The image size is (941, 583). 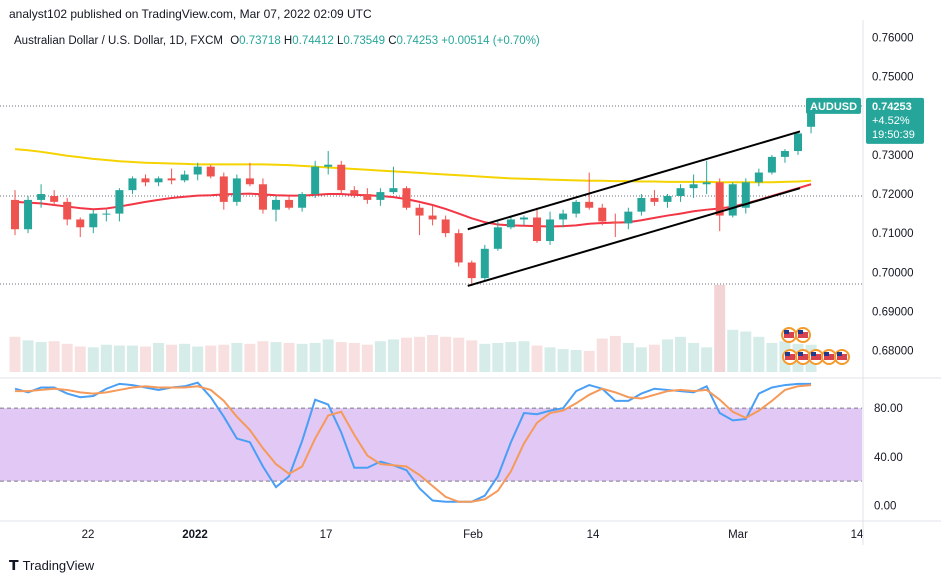 What do you see at coordinates (58, 565) in the screenshot?
I see `brand-name: TradingView` at bounding box center [58, 565].